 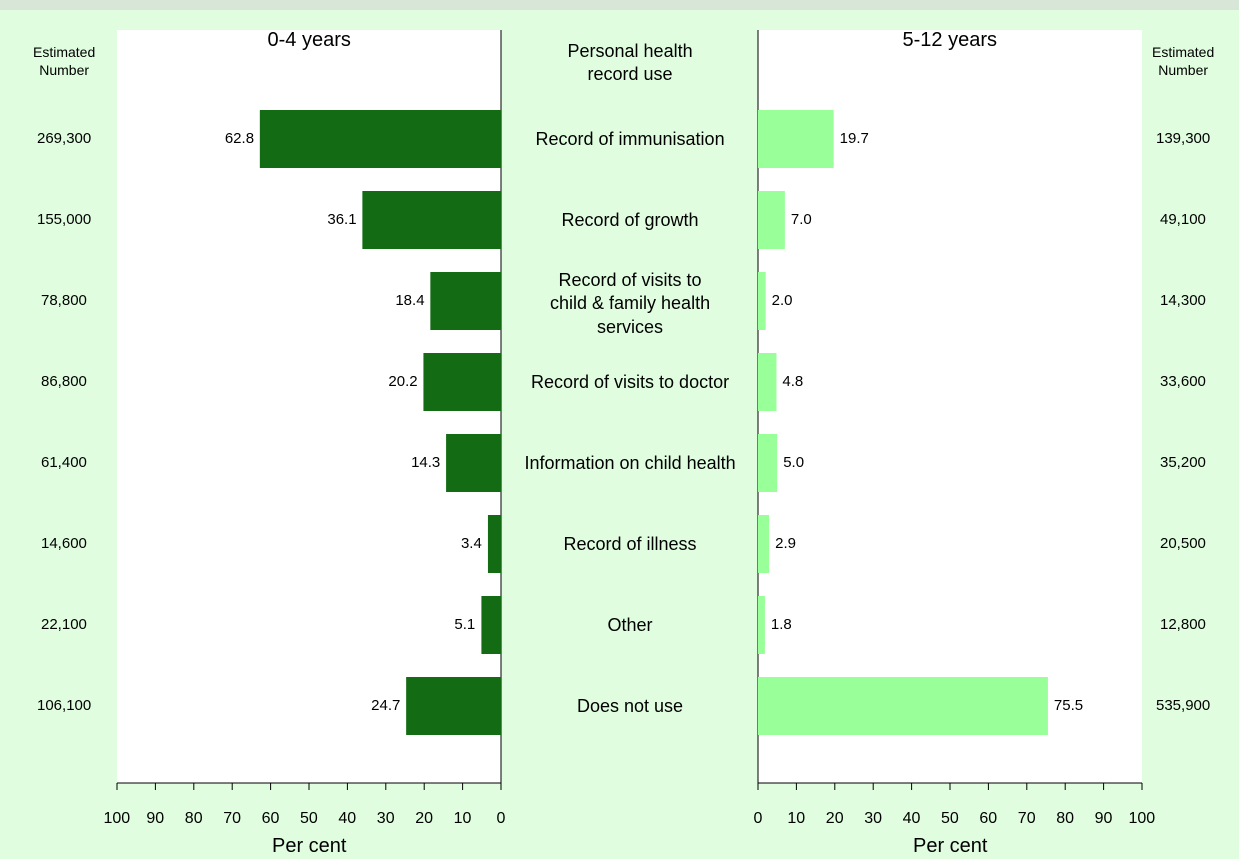 I want to click on estimated-number: 14,600, so click(x=64, y=543).